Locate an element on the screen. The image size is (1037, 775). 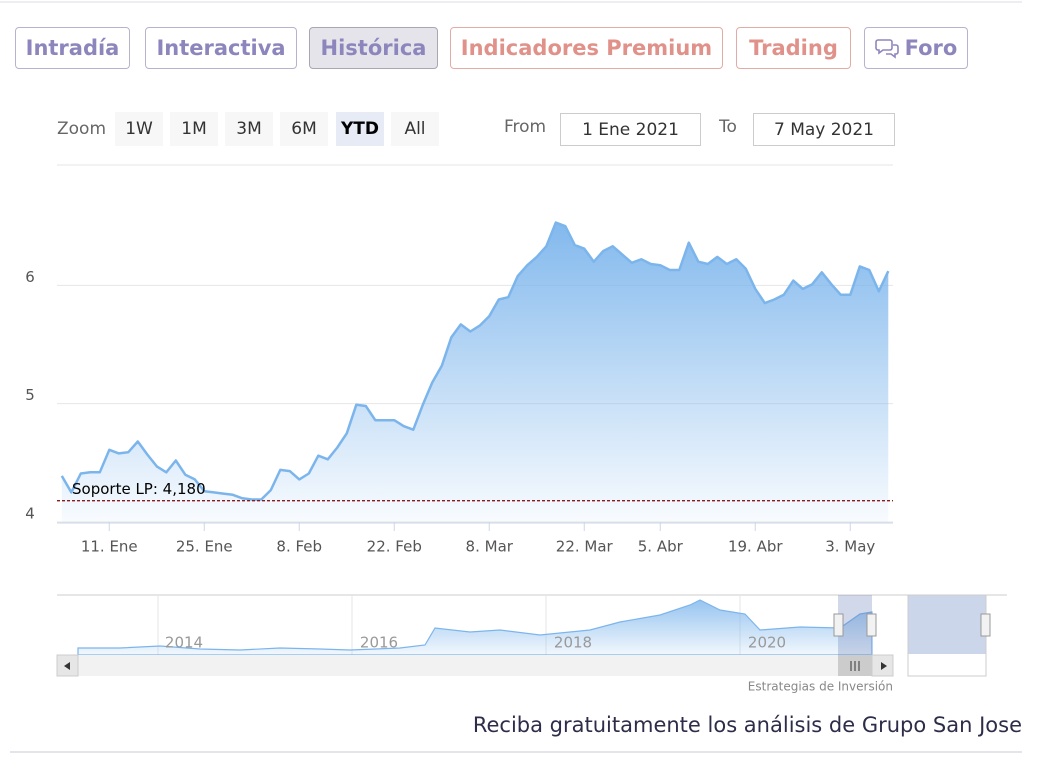
navigator-label: 2014 is located at coordinates (184, 643).